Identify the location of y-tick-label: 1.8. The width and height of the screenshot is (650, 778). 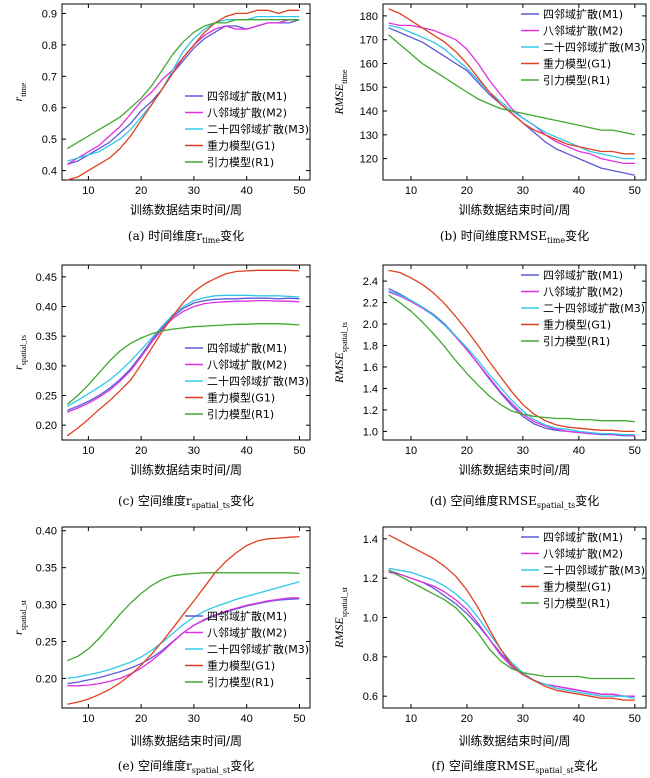
(370, 347).